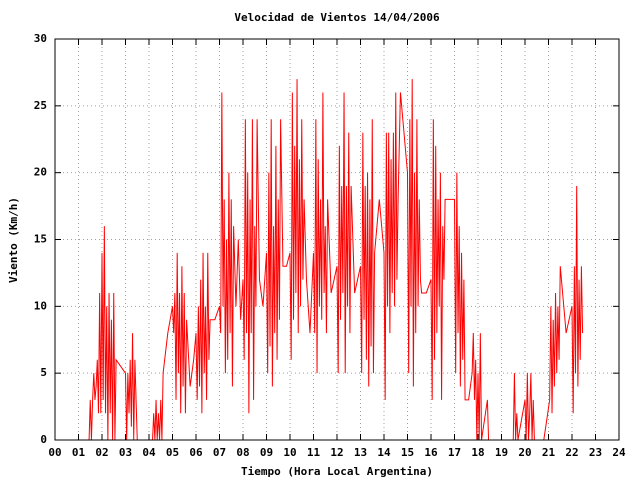 The height and width of the screenshot is (480, 640). Describe the element at coordinates (101, 452) in the screenshot. I see `x-tick-label: 02` at that location.